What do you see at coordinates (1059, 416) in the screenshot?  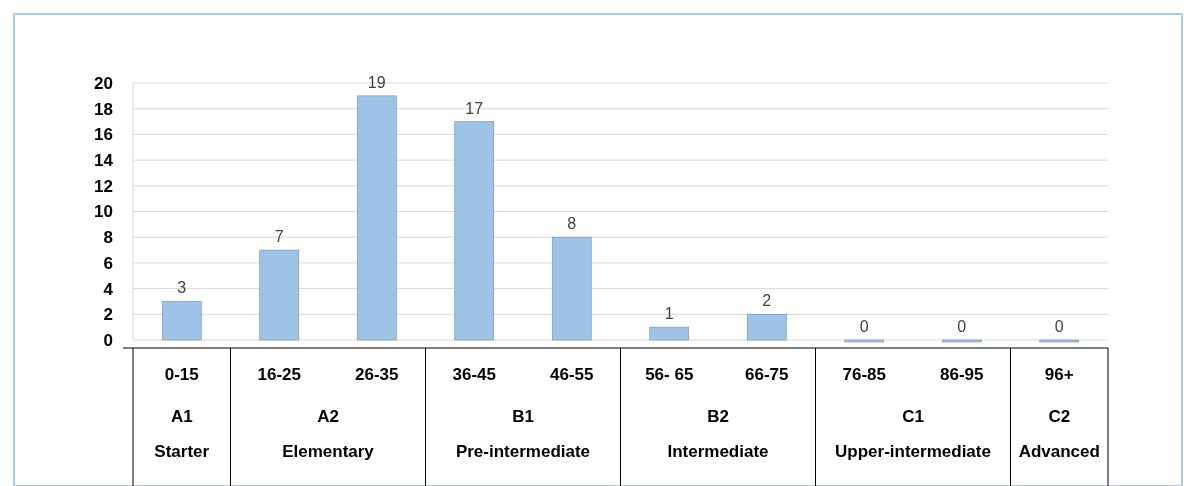 I see `text: C2` at bounding box center [1059, 416].